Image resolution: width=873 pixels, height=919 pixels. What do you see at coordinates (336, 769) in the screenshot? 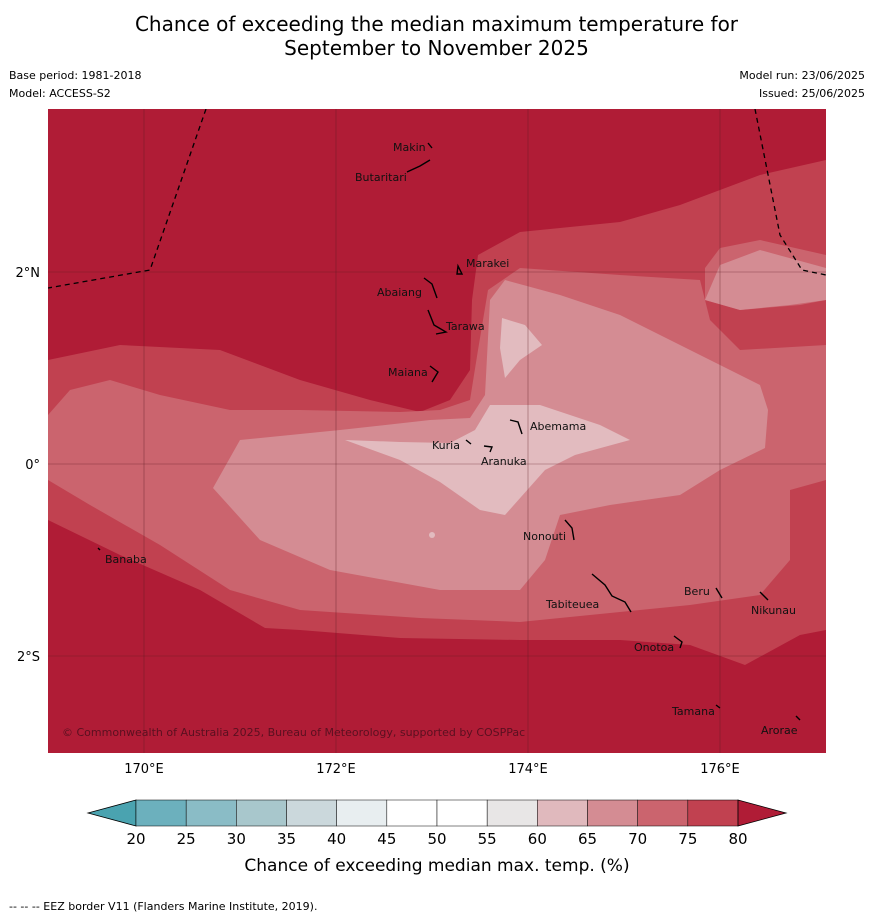
I see `lon-label-172e: 172°E` at bounding box center [336, 769].